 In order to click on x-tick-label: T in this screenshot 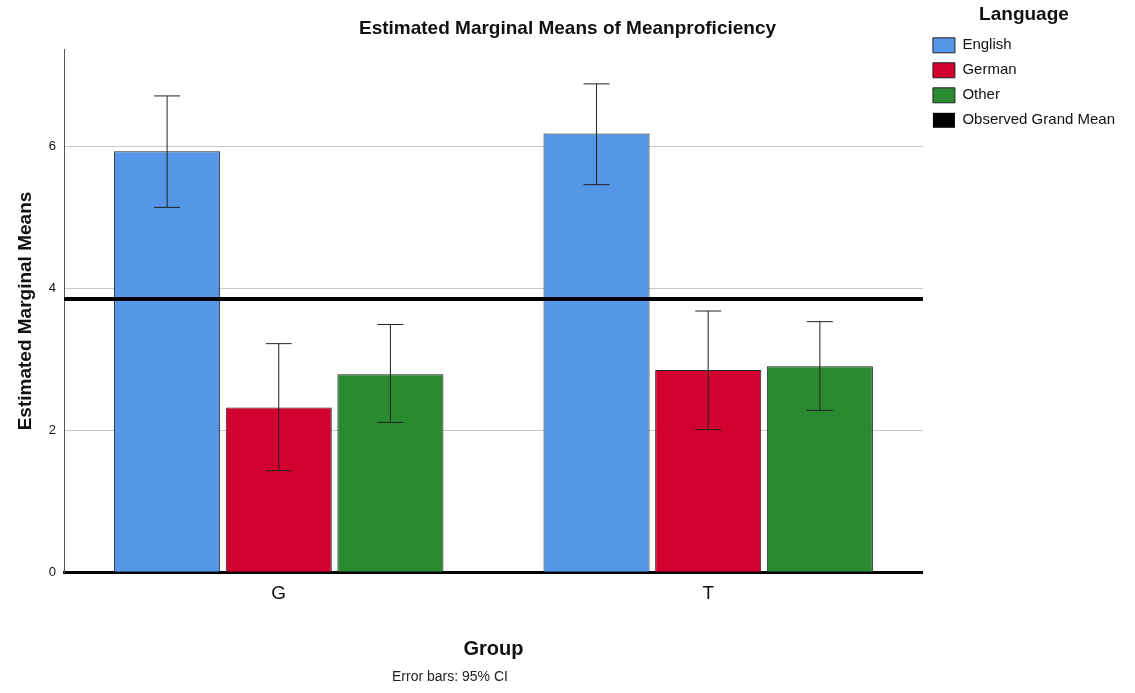, I will do `click(708, 592)`.